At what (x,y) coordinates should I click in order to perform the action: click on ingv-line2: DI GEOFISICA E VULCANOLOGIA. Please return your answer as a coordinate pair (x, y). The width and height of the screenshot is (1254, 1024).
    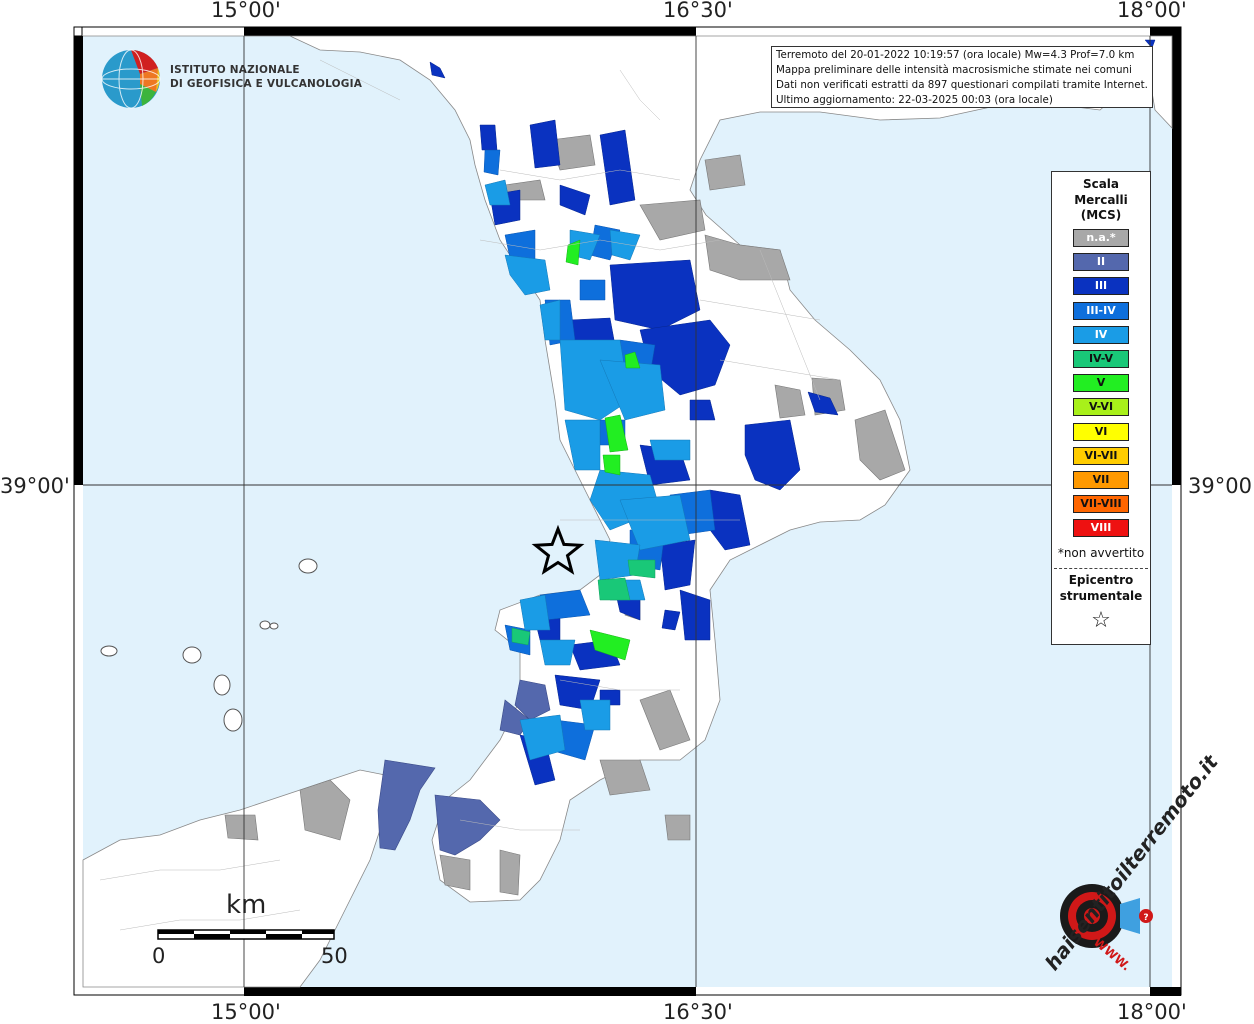
    Looking at the image, I should click on (266, 84).